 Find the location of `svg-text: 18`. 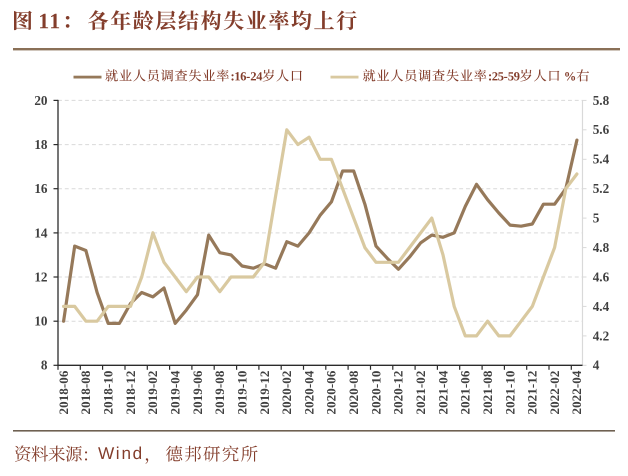

svg-text: 18 is located at coordinates (41, 144).